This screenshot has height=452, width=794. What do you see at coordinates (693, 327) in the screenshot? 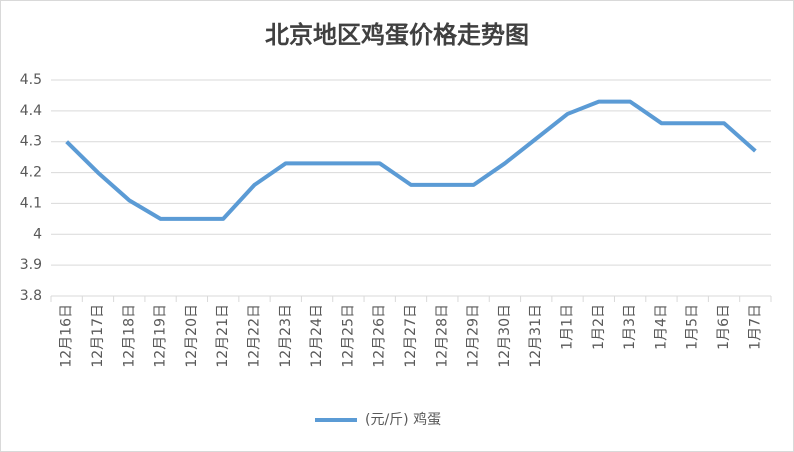
I see `x-tick-label: 1月5日` at bounding box center [693, 327].